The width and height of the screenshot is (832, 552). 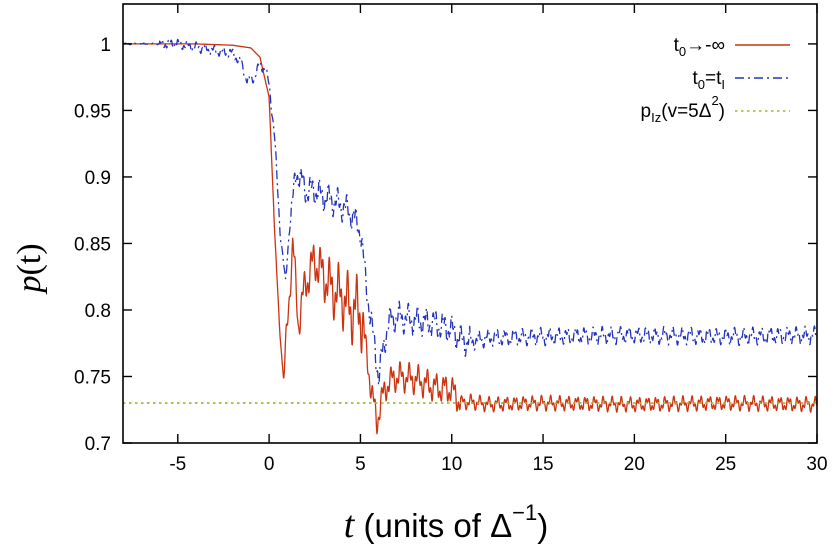 I want to click on x-tick-label: -5, so click(x=177, y=464).